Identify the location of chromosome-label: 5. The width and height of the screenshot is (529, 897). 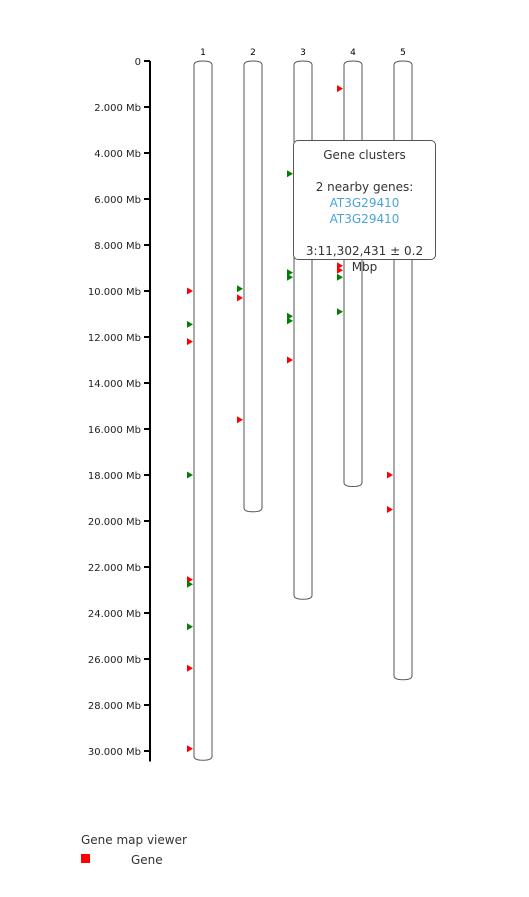
(403, 53).